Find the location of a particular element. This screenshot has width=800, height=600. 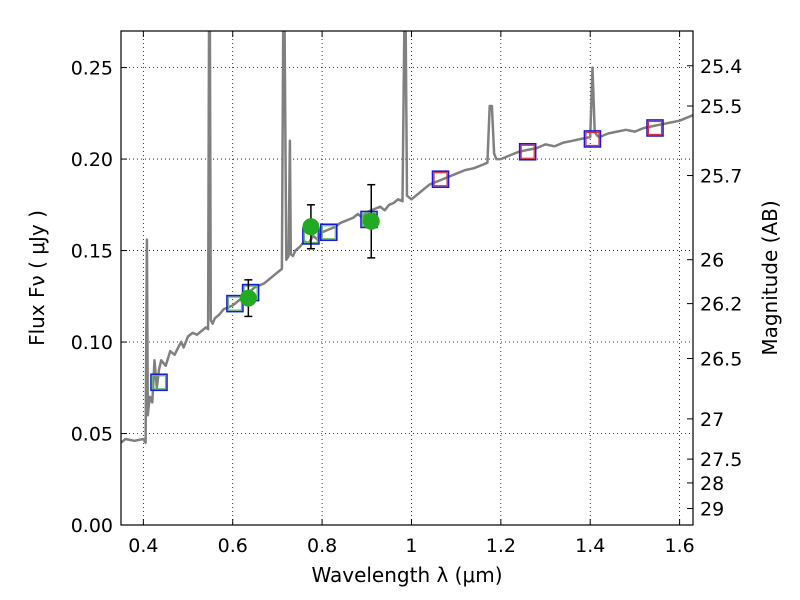

x-tick-label: 1 is located at coordinates (411, 546).